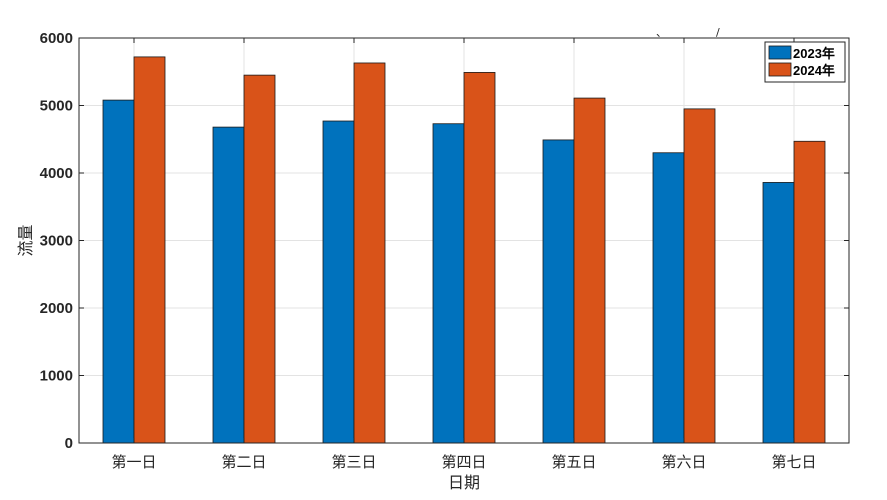  What do you see at coordinates (809, 292) in the screenshot?
I see `bar-2024年-第七日` at bounding box center [809, 292].